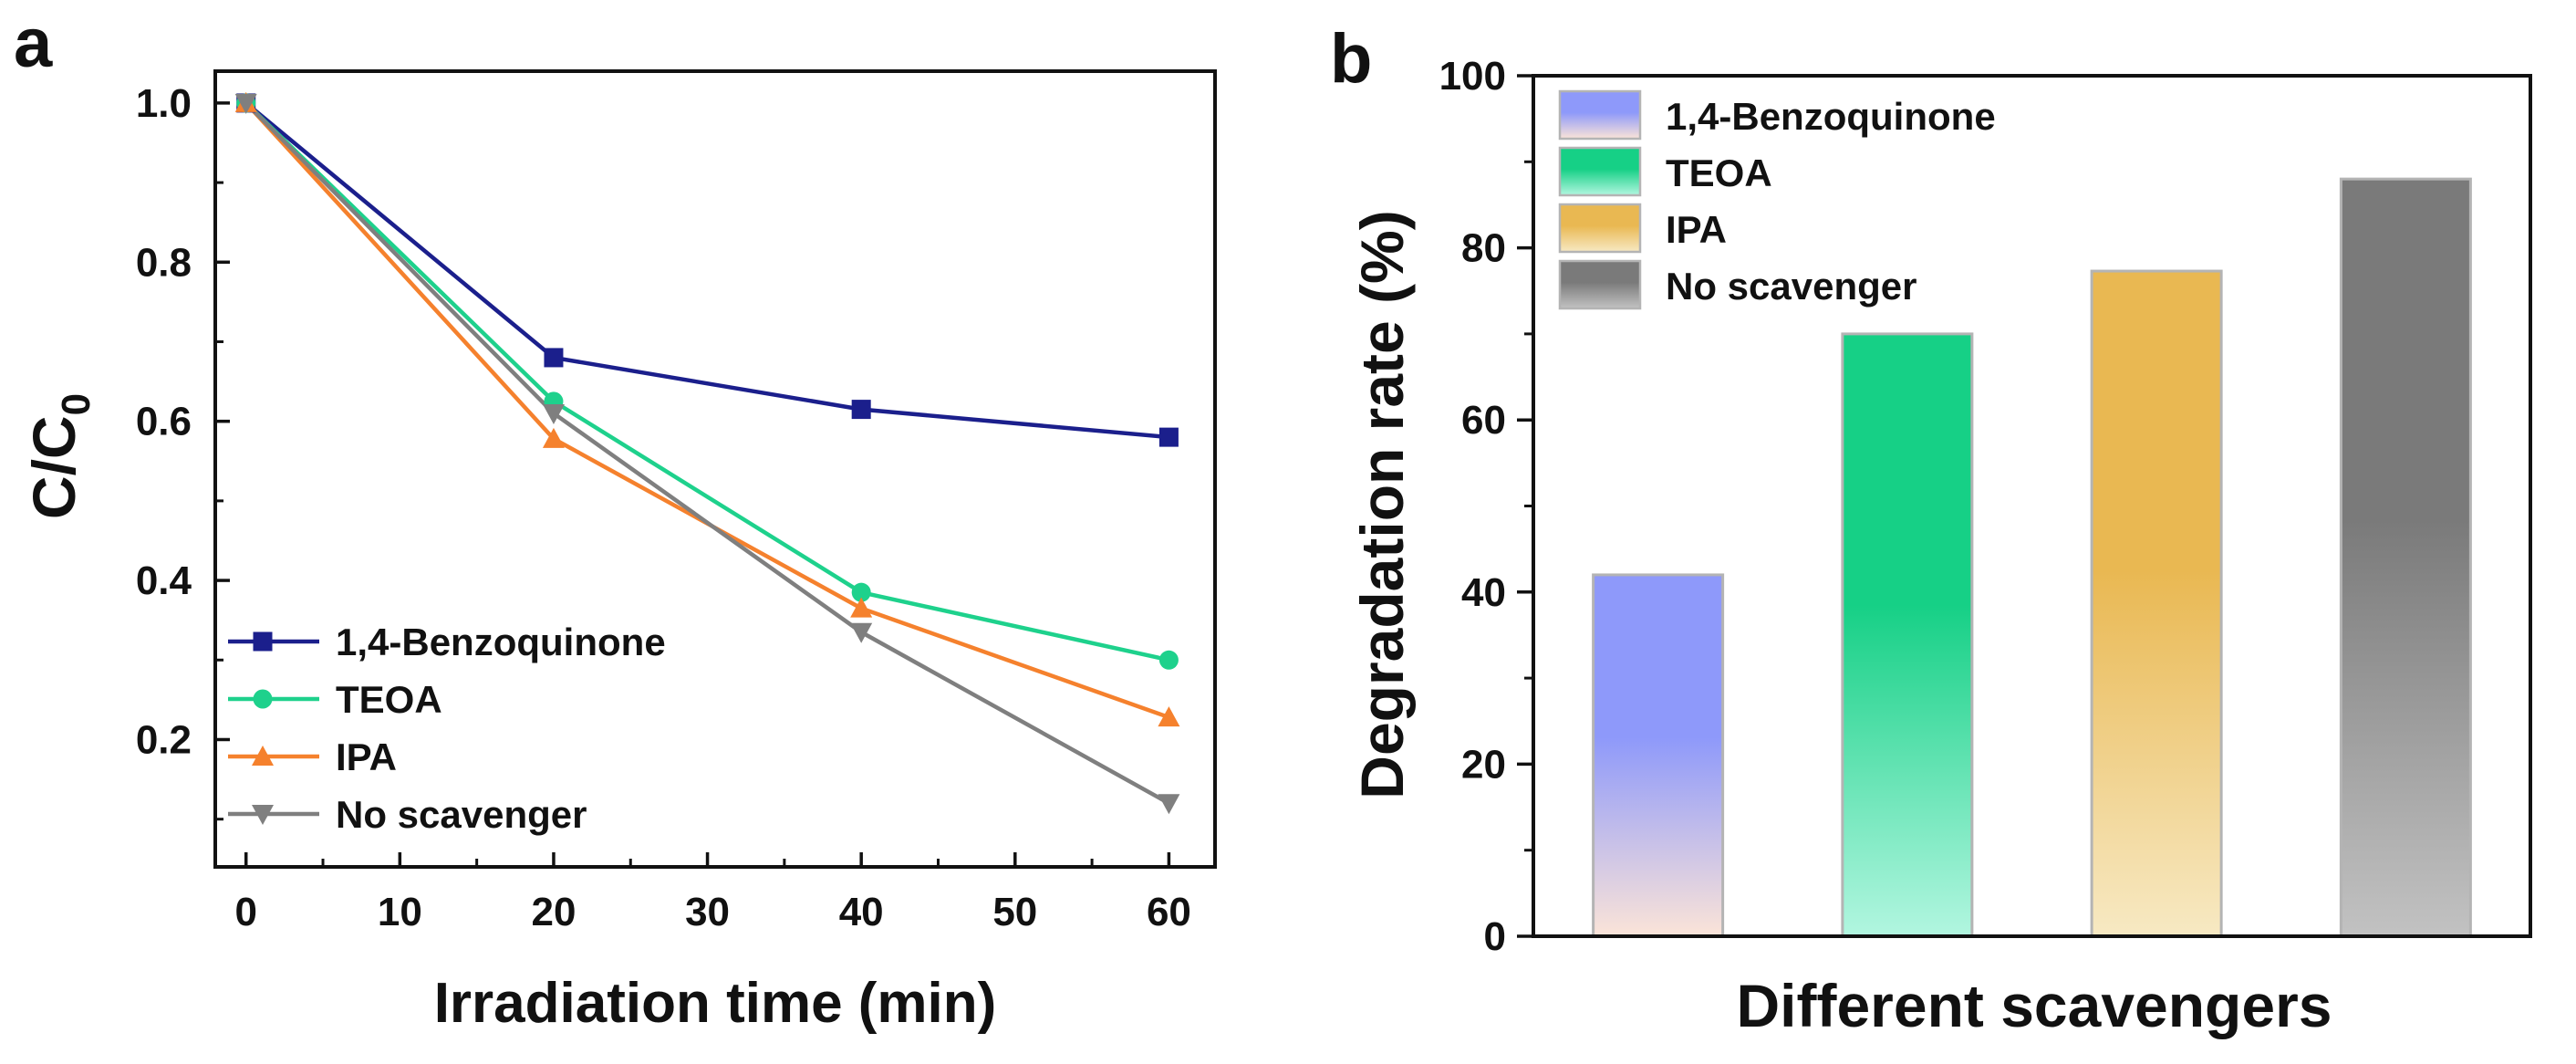  I want to click on panel-b-label: b, so click(1351, 59).